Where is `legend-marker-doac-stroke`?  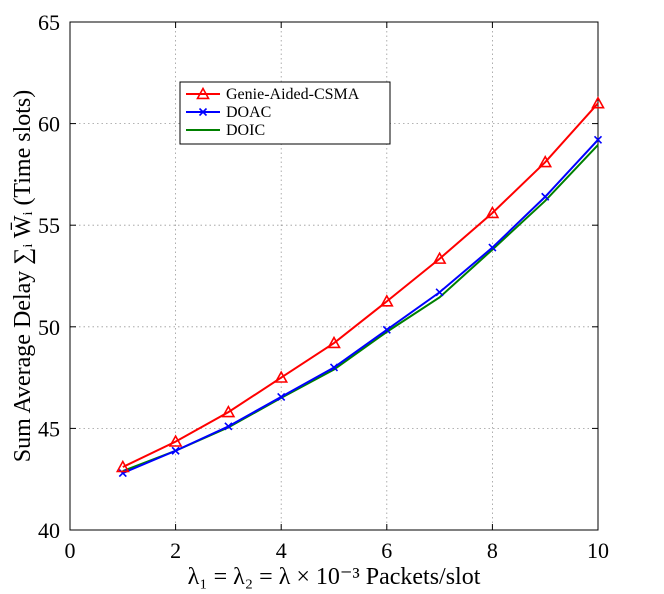 legend-marker-doac-stroke is located at coordinates (203, 112).